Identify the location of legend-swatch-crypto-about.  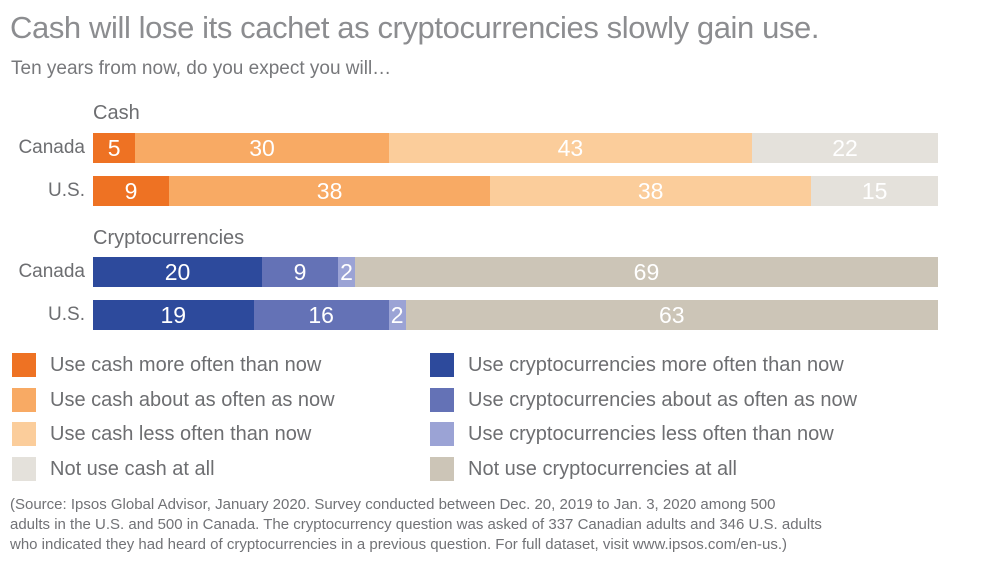
(442, 400).